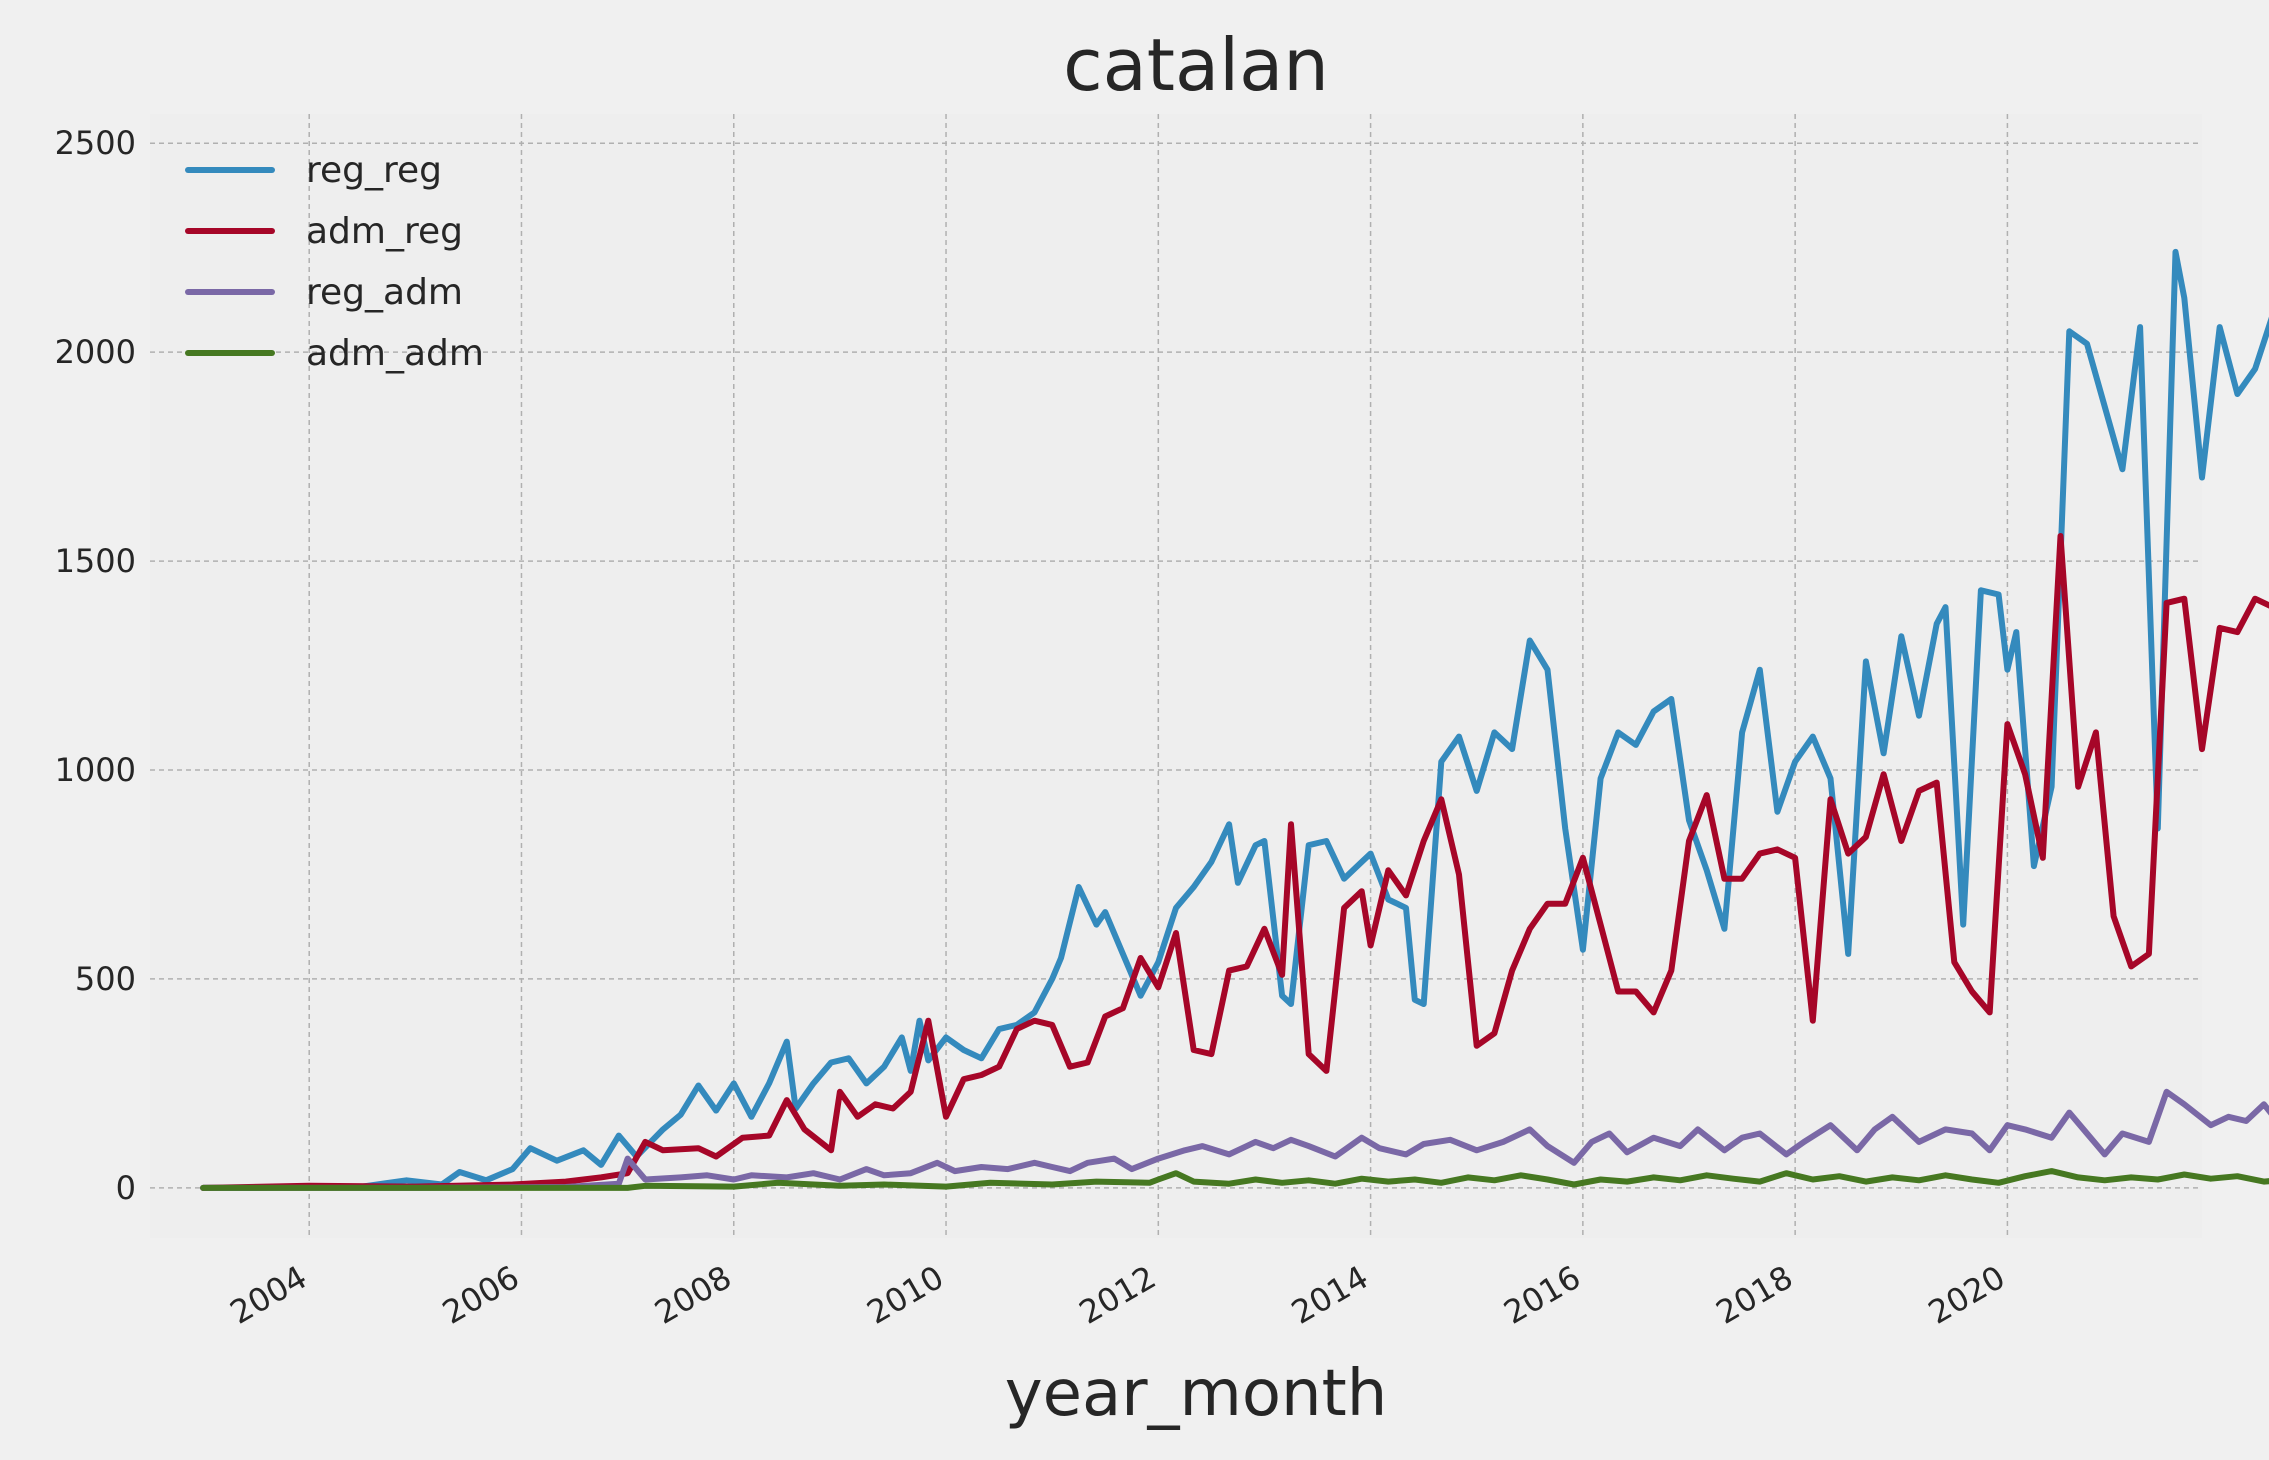  I want to click on y-tick-label: 1500, so click(95, 561).